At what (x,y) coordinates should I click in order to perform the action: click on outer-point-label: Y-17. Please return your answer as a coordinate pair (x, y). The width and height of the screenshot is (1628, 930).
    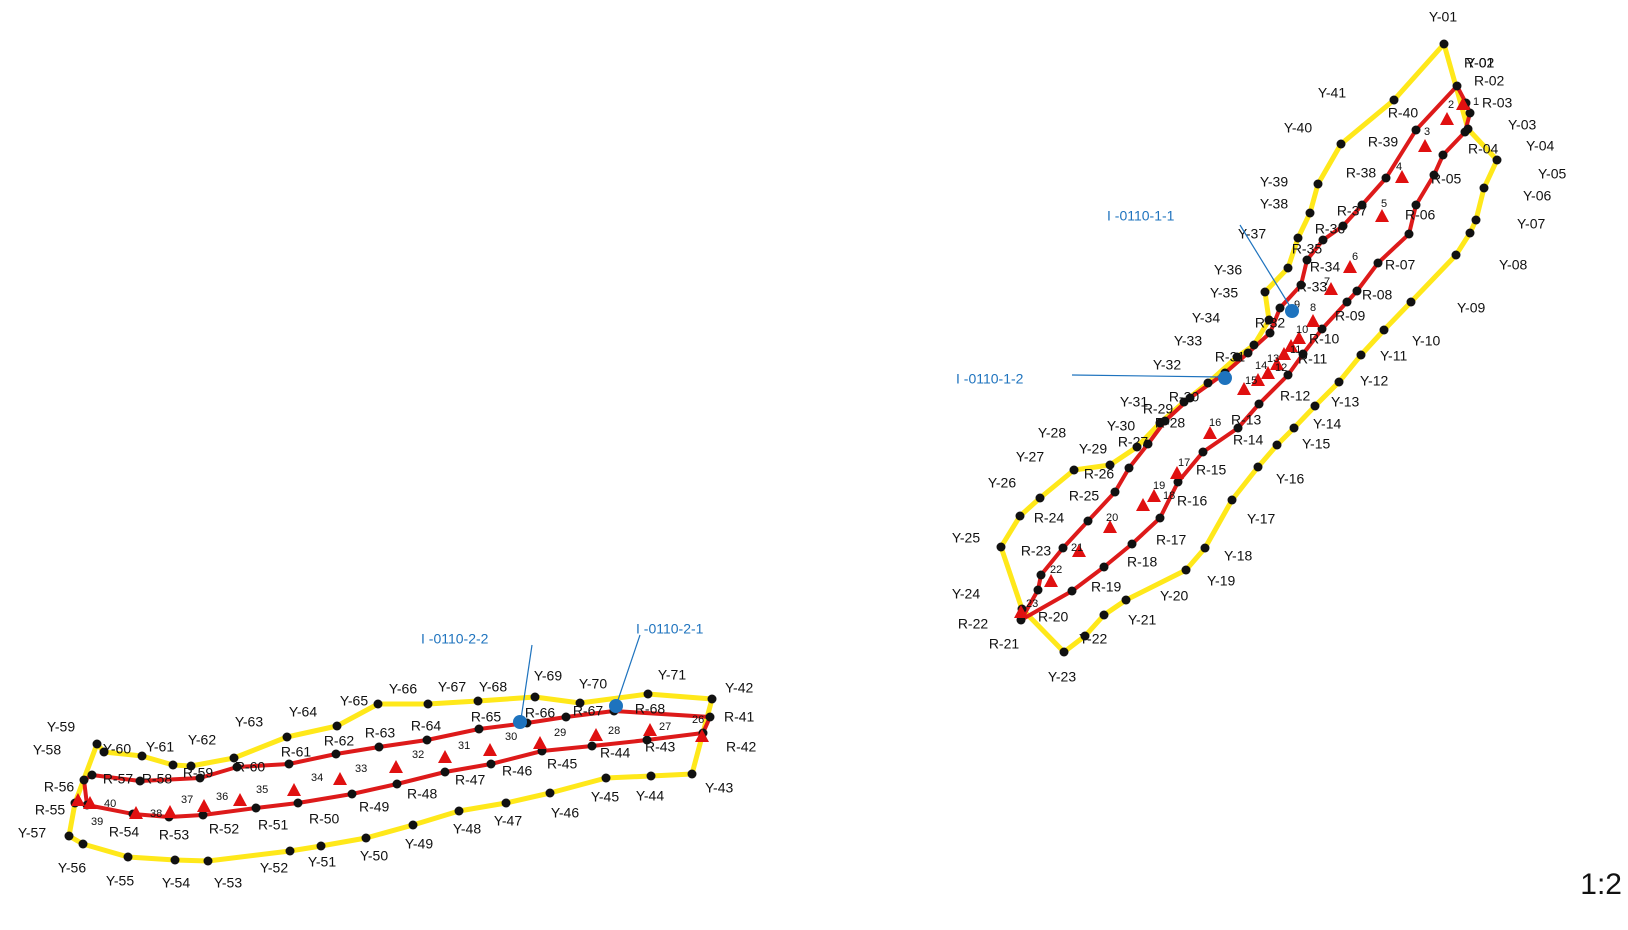
    Looking at the image, I should click on (1261, 519).